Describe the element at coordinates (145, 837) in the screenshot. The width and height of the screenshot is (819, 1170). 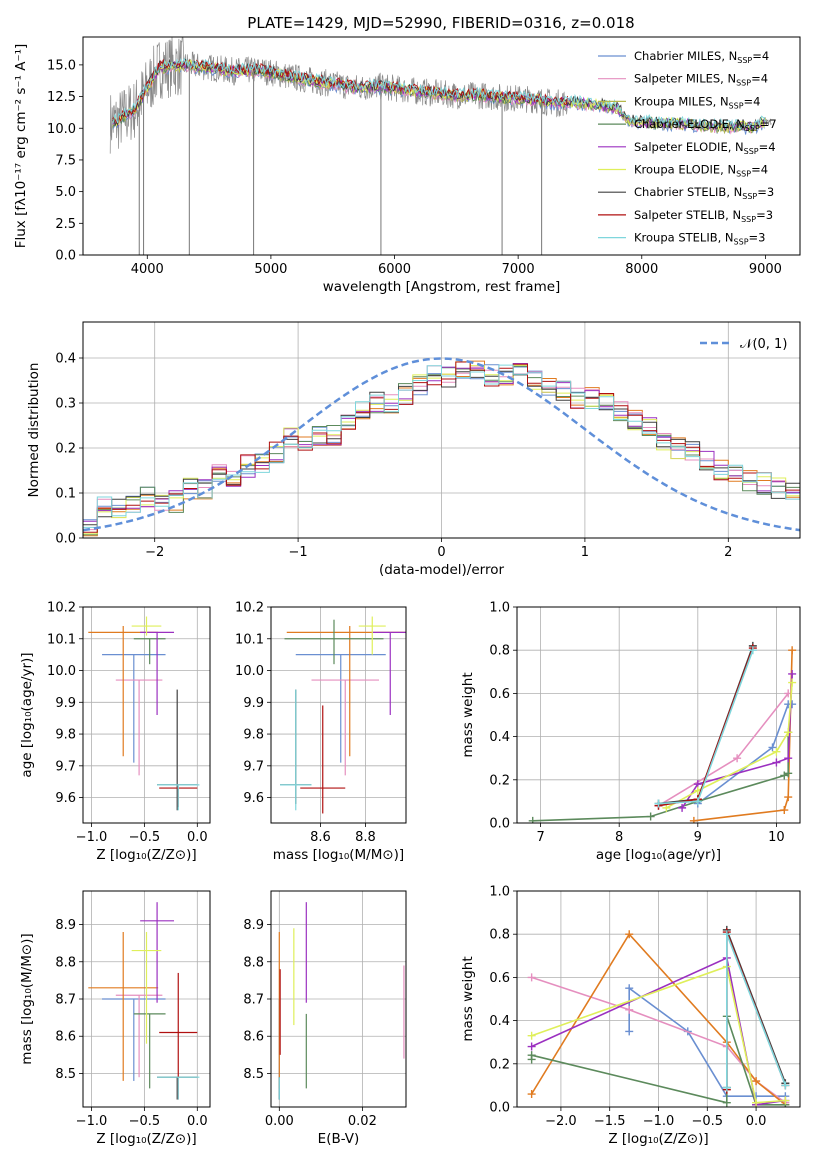
I see `x-tick-label: −0.5` at that location.